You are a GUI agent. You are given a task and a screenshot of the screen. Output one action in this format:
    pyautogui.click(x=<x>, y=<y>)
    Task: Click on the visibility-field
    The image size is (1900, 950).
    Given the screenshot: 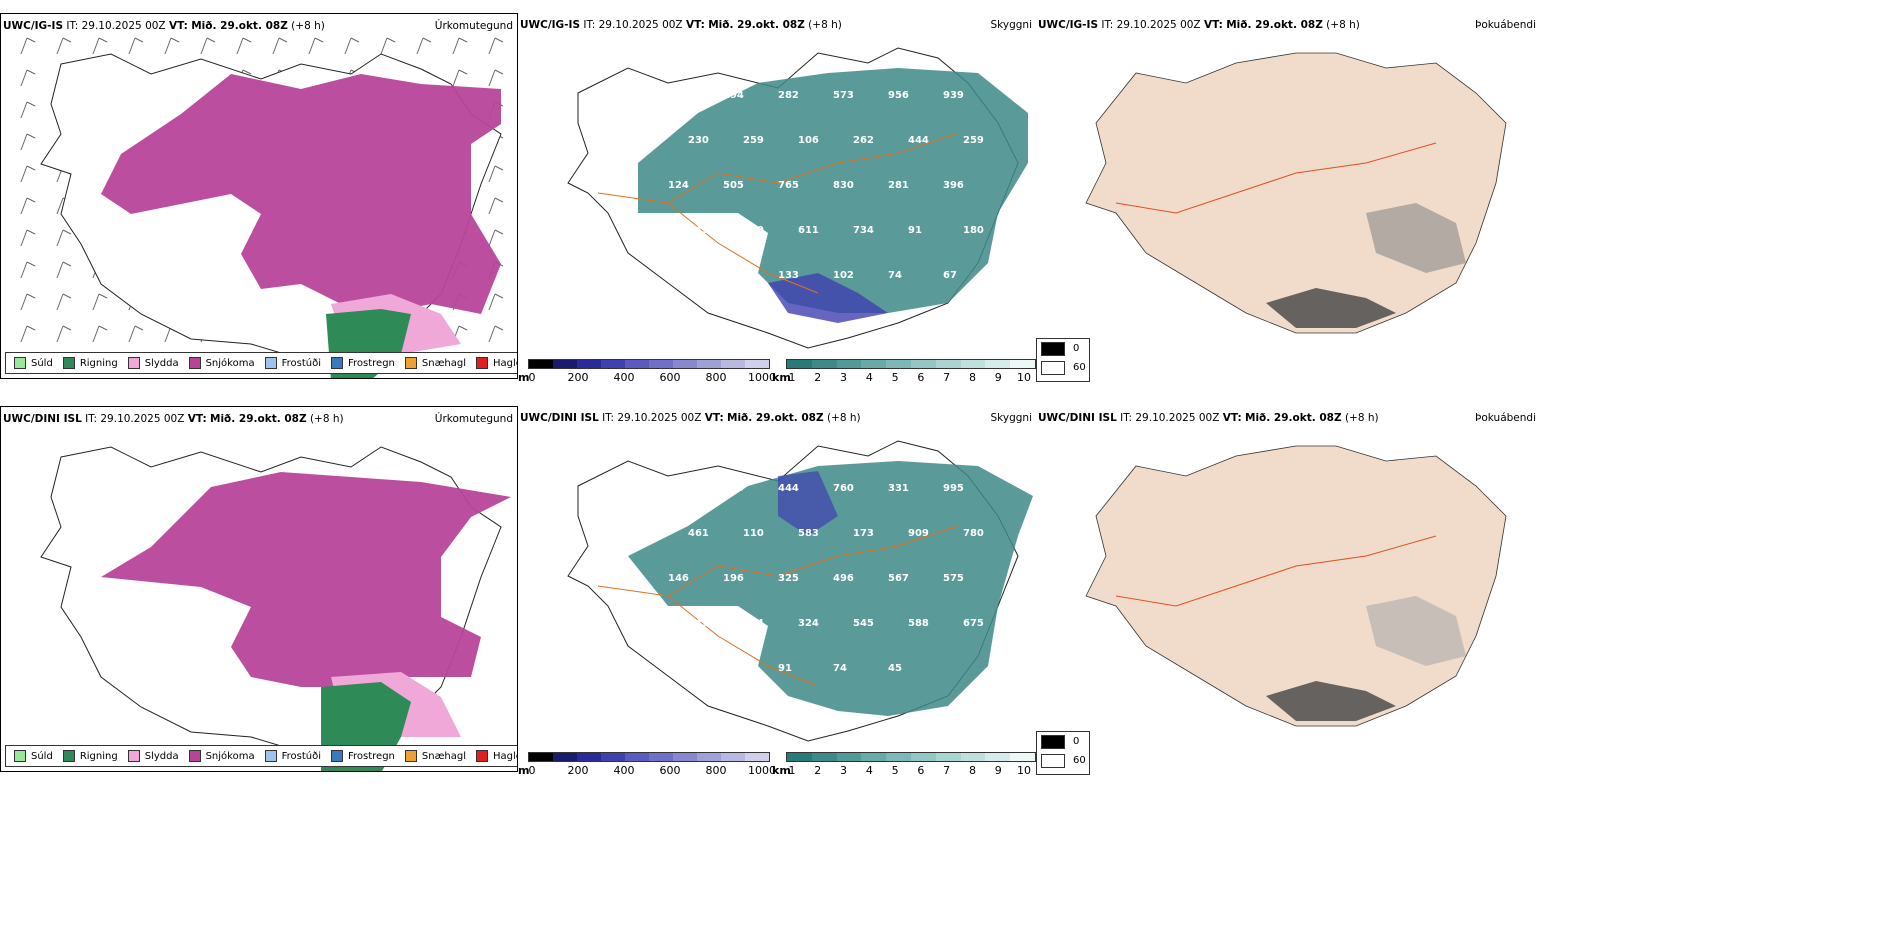 What is the action you would take?
    pyautogui.click(x=833, y=190)
    